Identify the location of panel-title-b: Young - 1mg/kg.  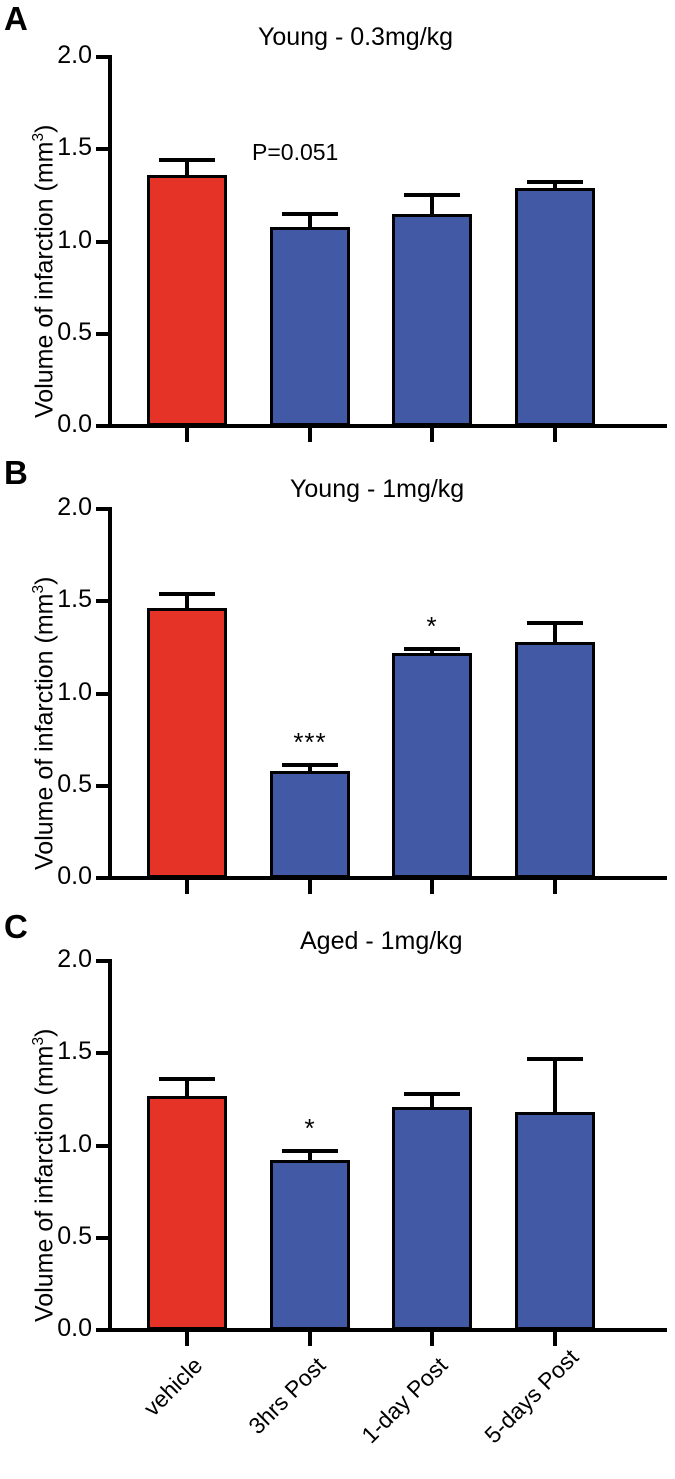
(377, 489).